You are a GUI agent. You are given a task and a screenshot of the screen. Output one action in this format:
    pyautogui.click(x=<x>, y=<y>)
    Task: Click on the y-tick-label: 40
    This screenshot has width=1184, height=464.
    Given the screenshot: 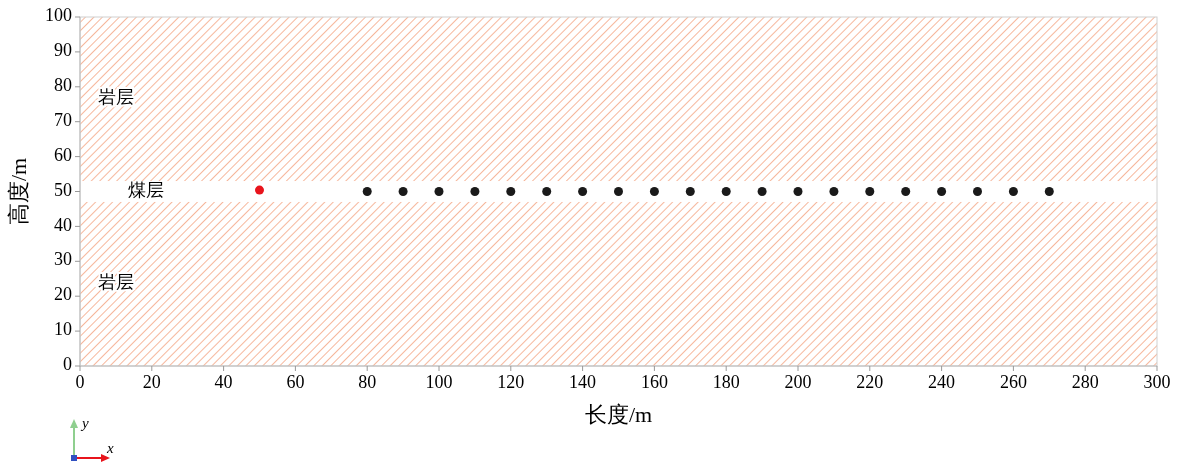 What is the action you would take?
    pyautogui.click(x=63, y=224)
    